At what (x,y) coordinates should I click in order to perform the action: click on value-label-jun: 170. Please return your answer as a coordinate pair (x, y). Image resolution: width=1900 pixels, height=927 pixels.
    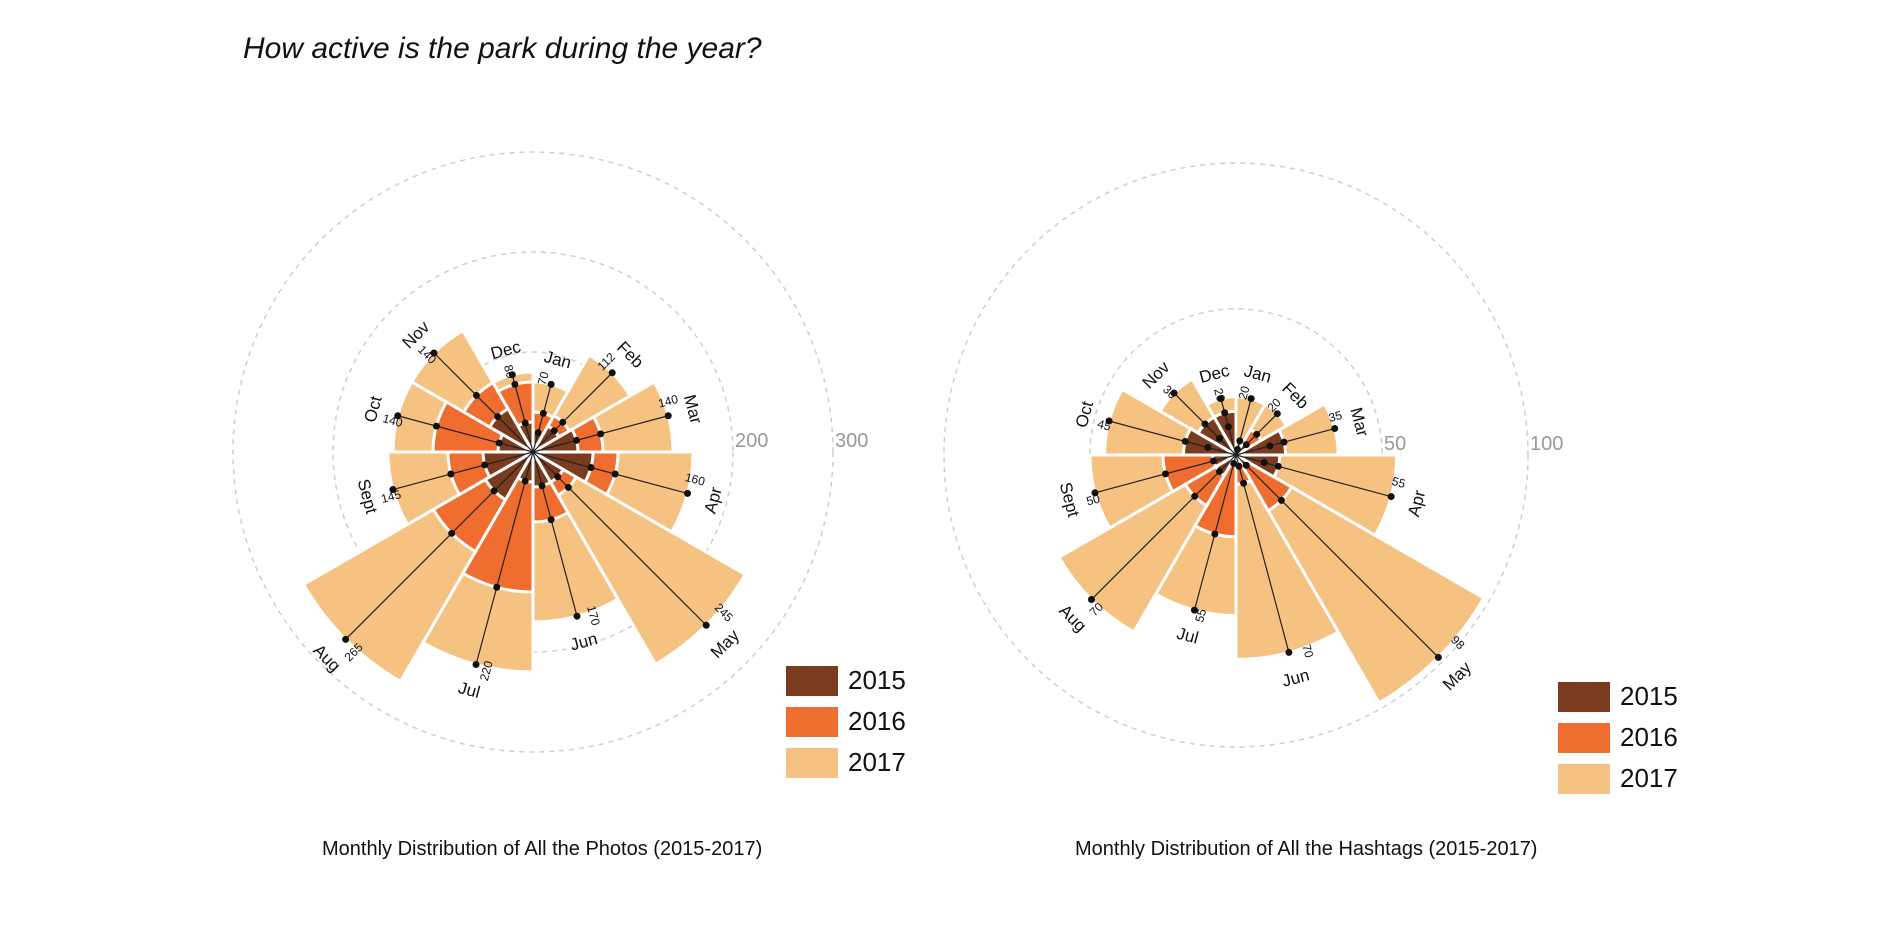
    Looking at the image, I should click on (593, 615).